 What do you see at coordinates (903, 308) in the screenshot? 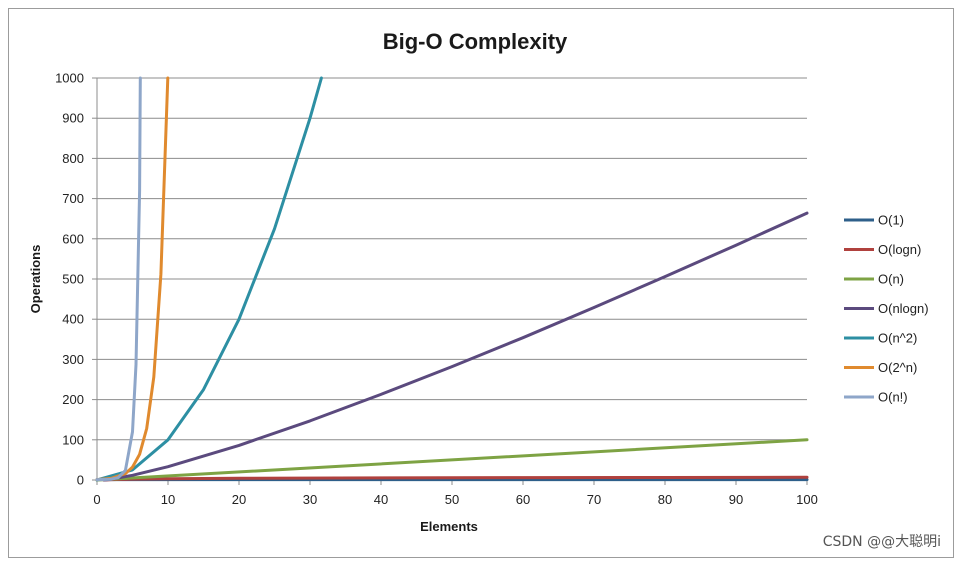
I see `legend-label-3: O(nlogn)` at bounding box center [903, 308].